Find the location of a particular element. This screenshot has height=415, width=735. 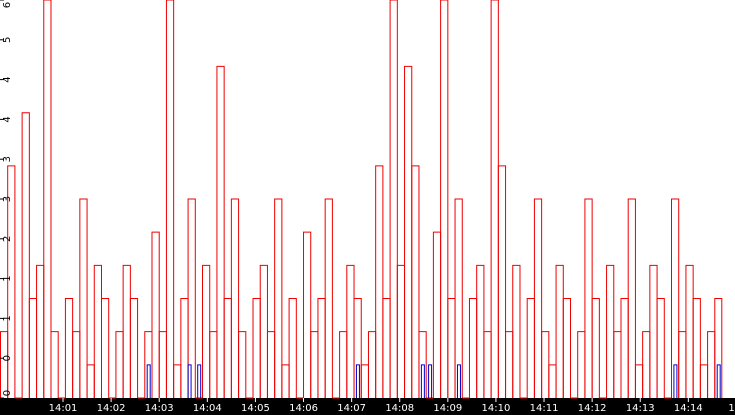

x-axis-band is located at coordinates (367, 406).